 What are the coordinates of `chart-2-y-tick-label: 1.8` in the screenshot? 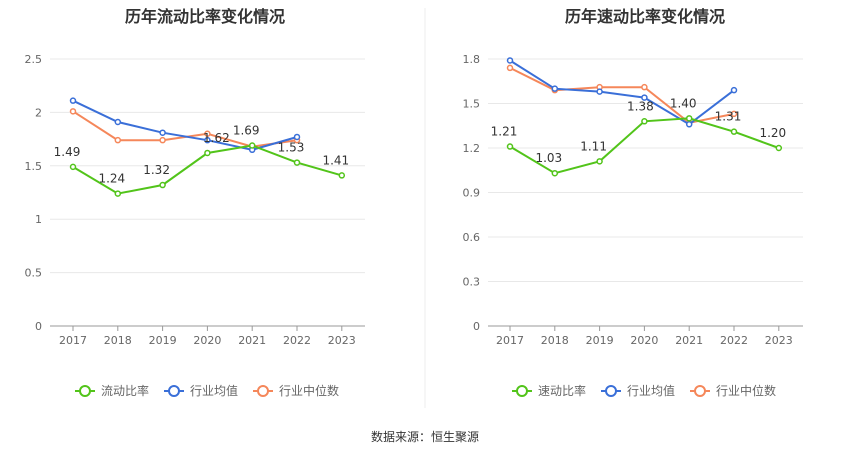 It's located at (472, 59).